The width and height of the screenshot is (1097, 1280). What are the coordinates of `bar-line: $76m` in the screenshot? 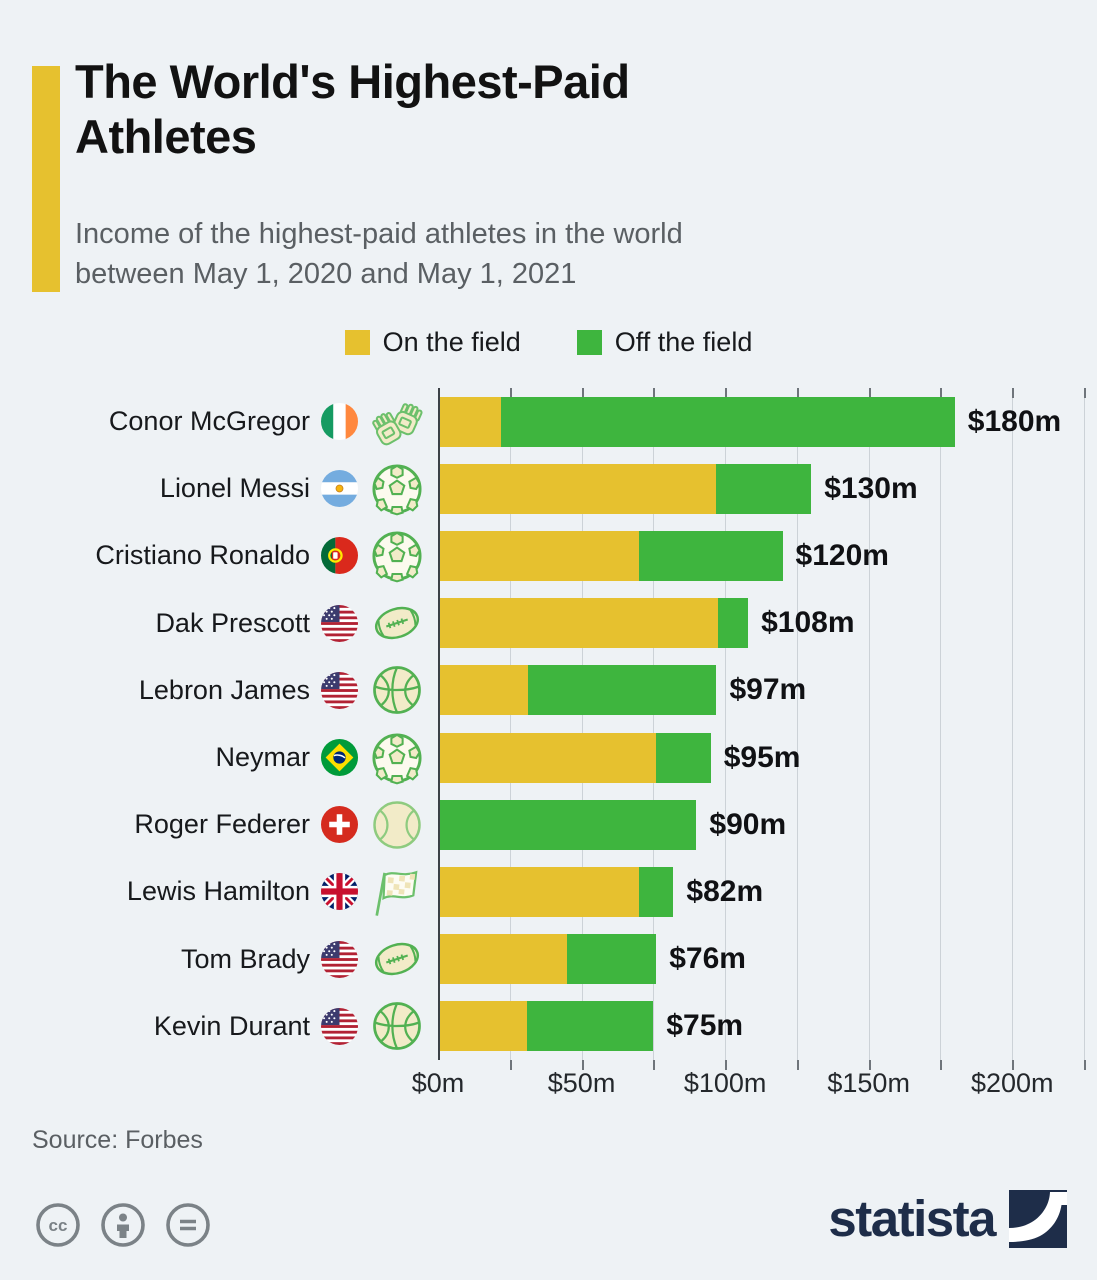 It's located at (761, 959).